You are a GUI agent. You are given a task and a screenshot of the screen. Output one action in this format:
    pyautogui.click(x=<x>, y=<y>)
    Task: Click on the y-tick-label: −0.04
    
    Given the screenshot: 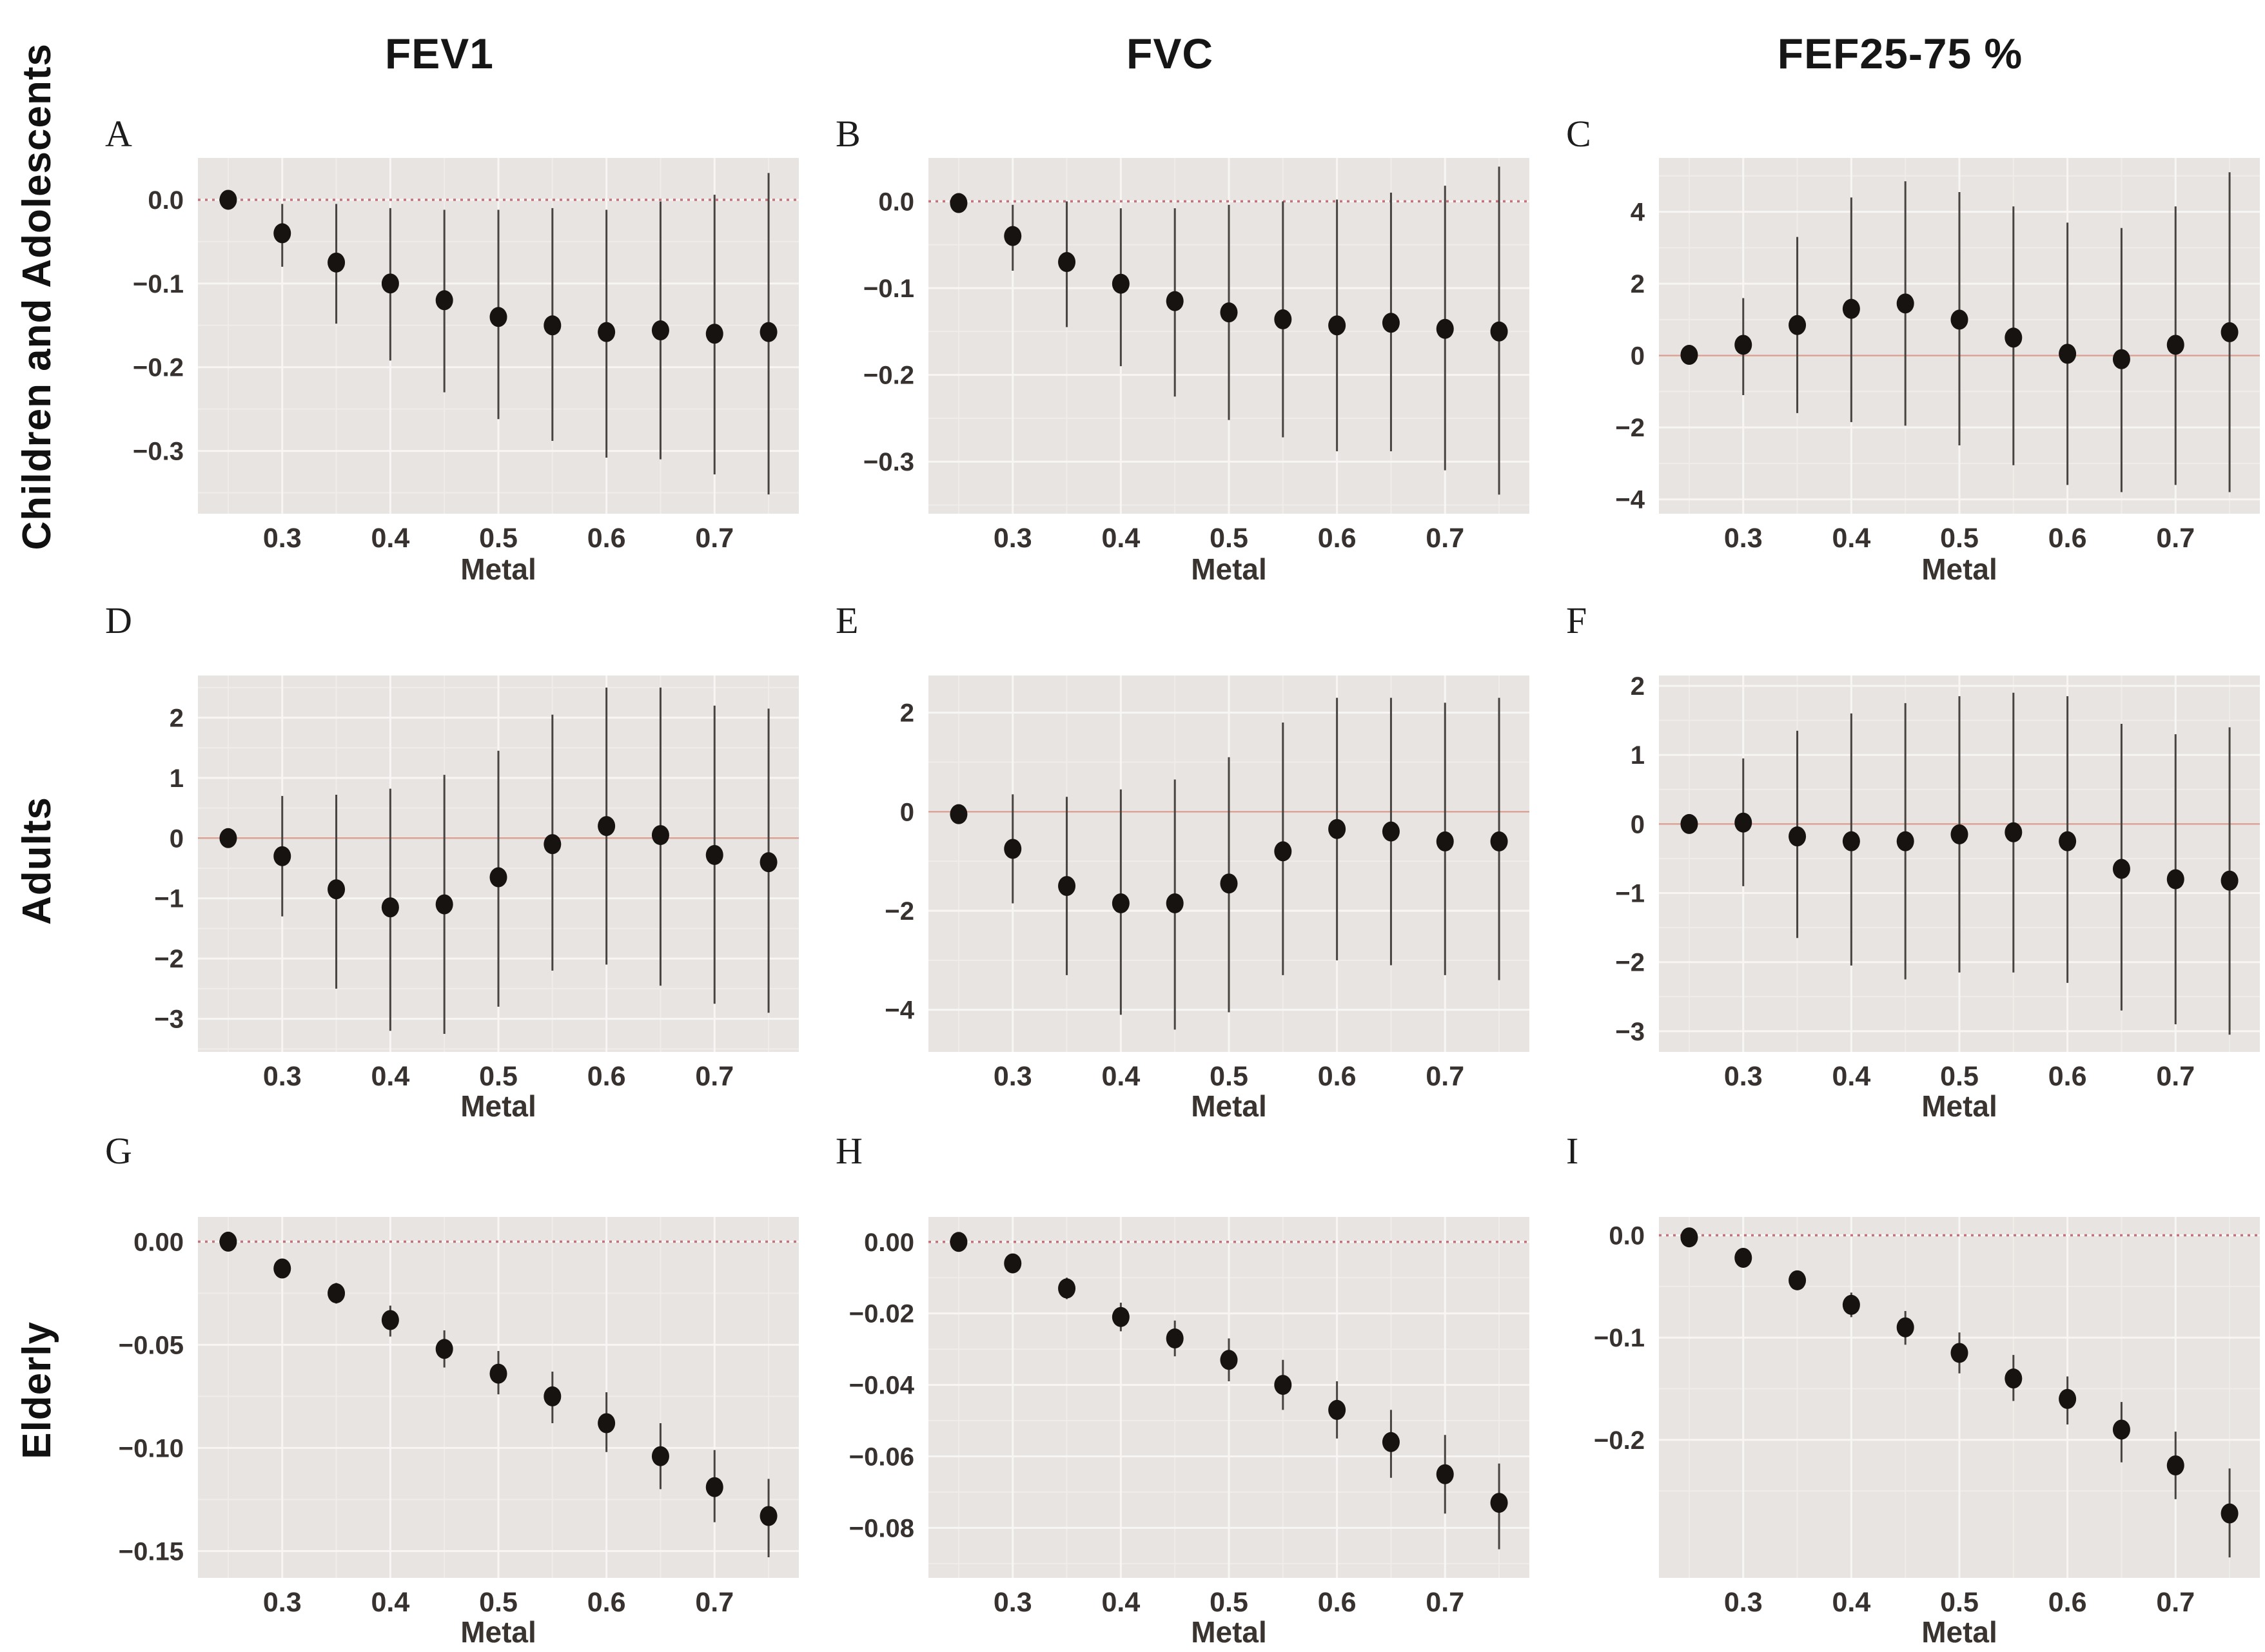 What is the action you would take?
    pyautogui.click(x=882, y=1386)
    